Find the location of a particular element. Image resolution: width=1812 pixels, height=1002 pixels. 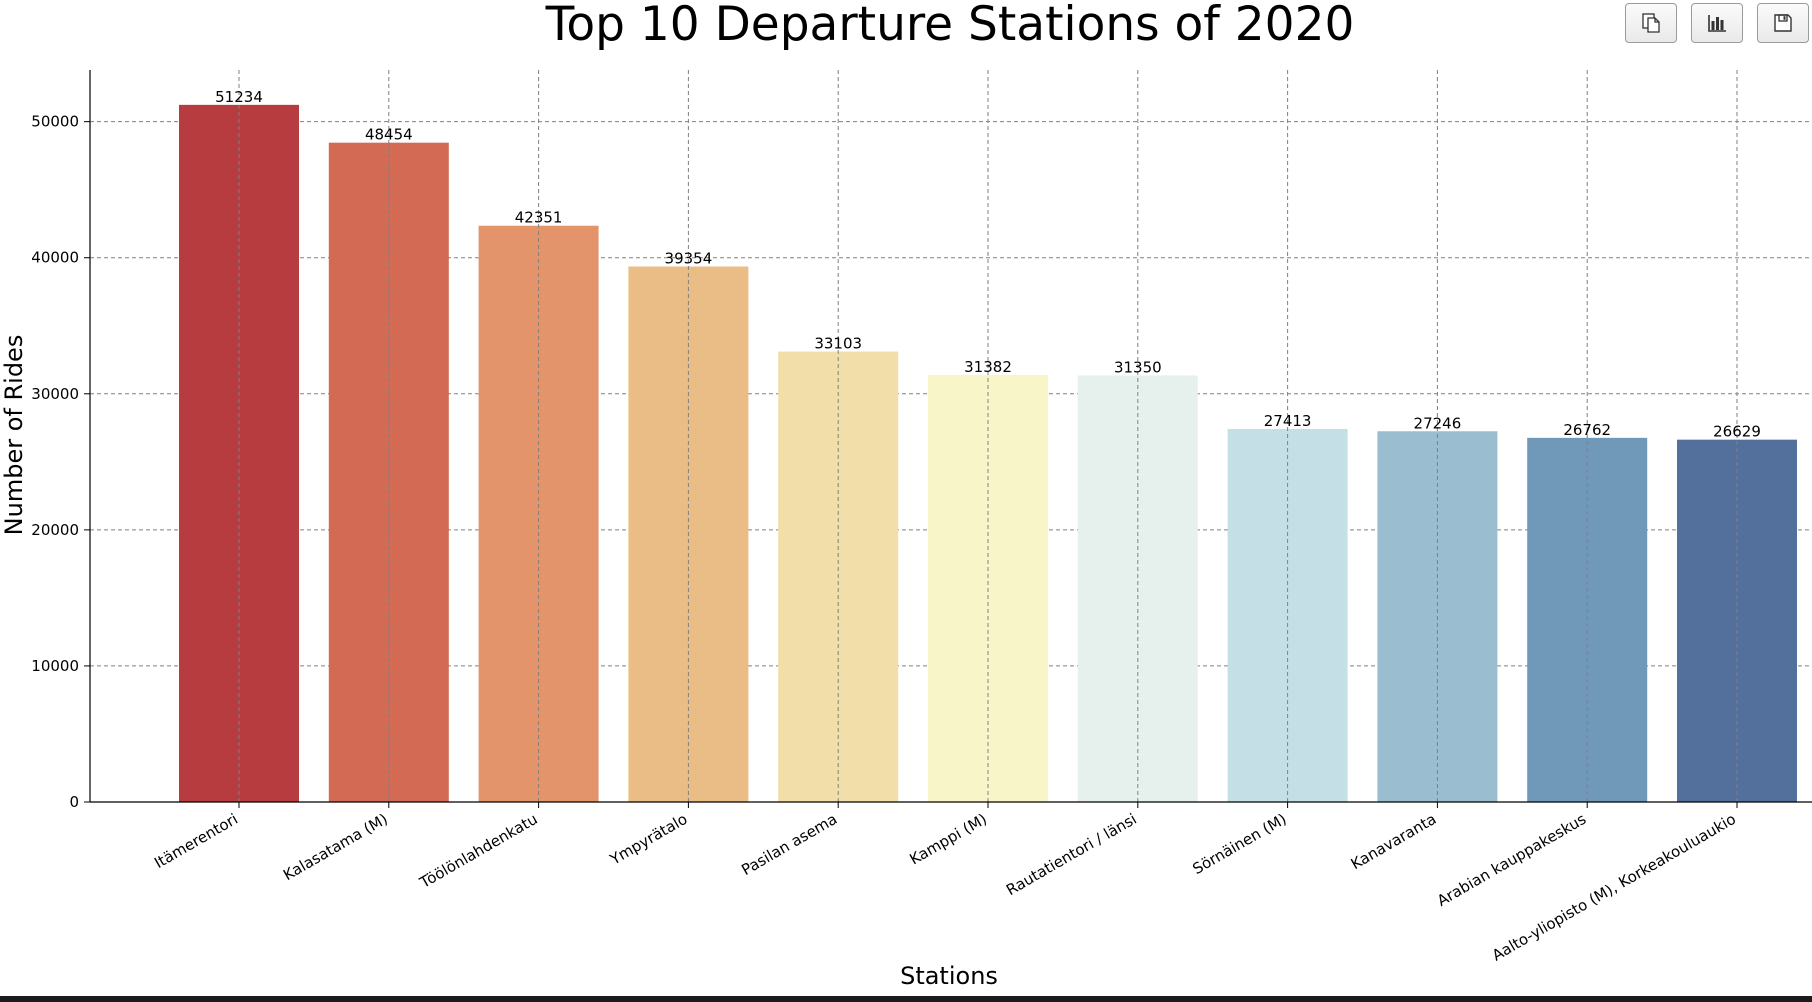

copy-icon is located at coordinates (1651, 23).